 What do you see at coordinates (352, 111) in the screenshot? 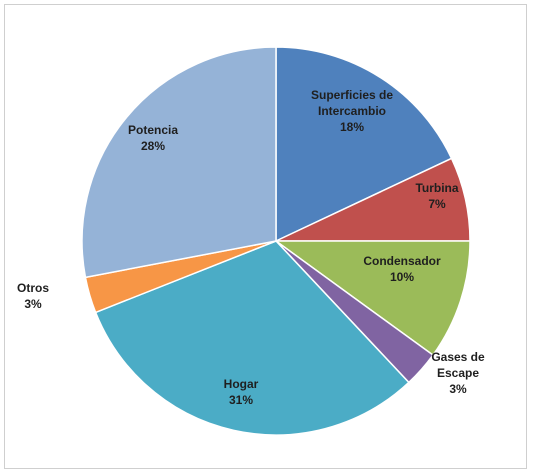
I see `data-label-superficies-de-intercambio: Superficies de Intercambio 18%` at bounding box center [352, 111].